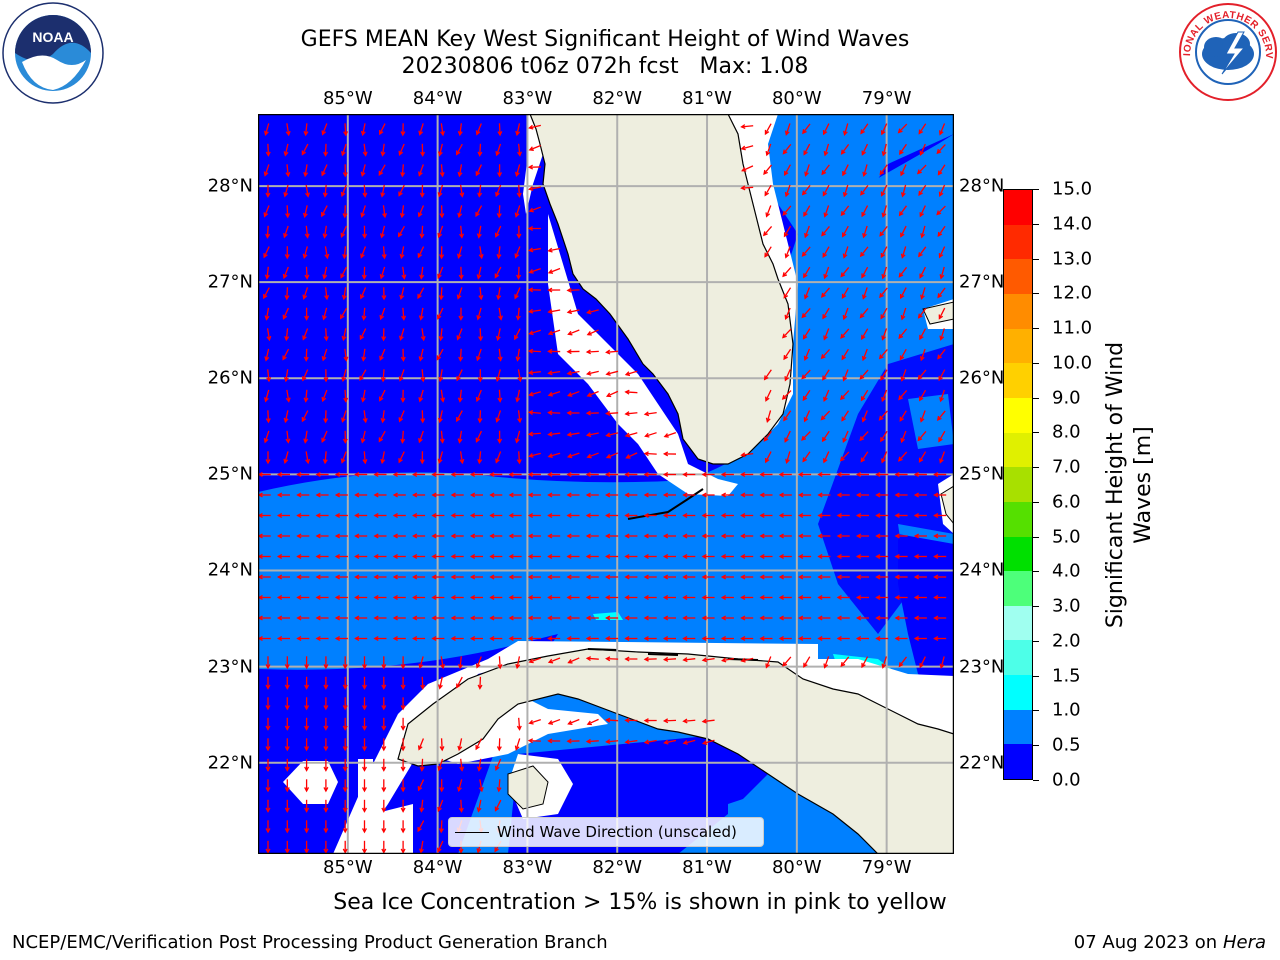 The width and height of the screenshot is (1280, 960). What do you see at coordinates (527, 867) in the screenshot?
I see `lon-label-bottom: 83°W` at bounding box center [527, 867].